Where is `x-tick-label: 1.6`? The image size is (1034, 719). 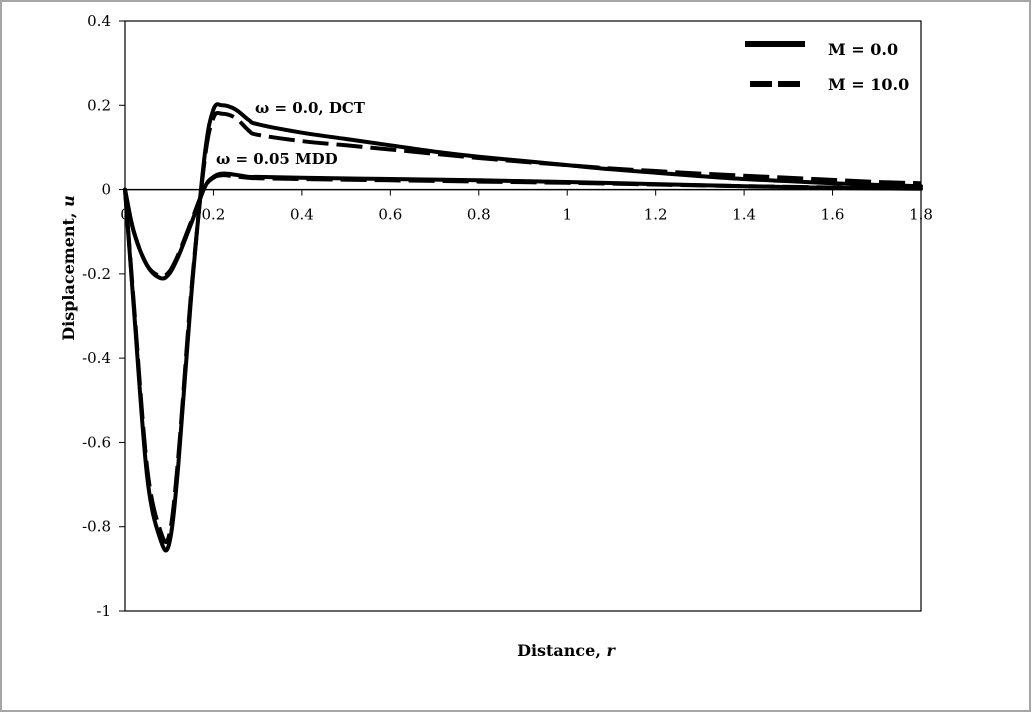
x-tick-label: 1.6 is located at coordinates (833, 215).